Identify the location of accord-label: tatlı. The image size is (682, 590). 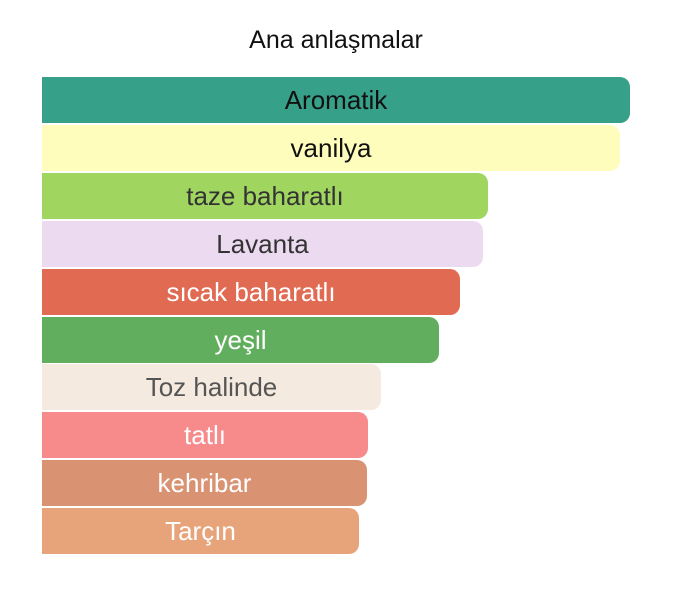
(205, 435).